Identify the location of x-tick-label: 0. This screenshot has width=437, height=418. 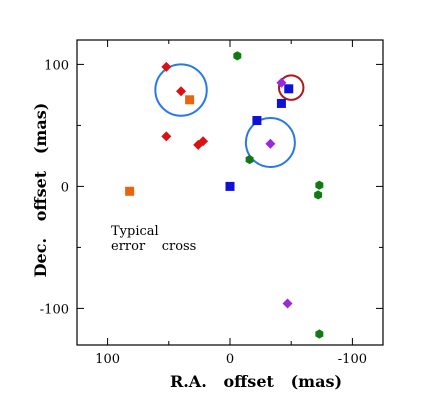
(230, 359).